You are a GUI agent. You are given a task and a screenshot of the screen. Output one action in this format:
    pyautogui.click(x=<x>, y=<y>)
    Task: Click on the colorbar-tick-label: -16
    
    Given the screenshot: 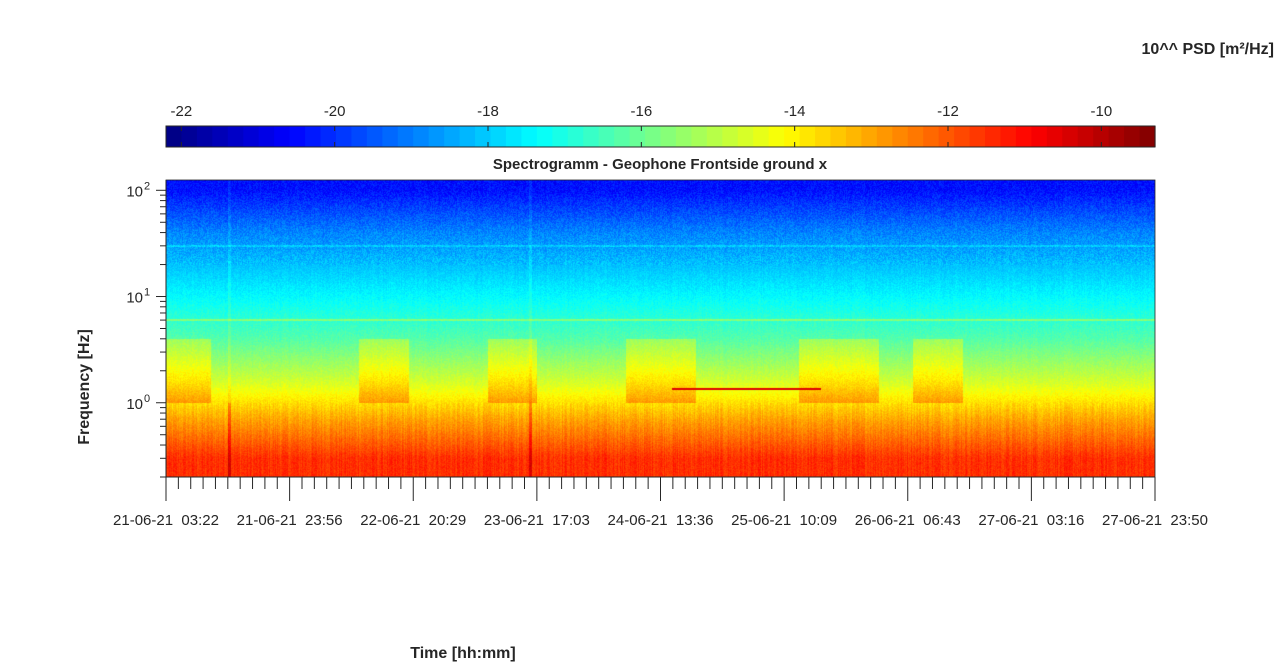 What is the action you would take?
    pyautogui.click(x=641, y=111)
    